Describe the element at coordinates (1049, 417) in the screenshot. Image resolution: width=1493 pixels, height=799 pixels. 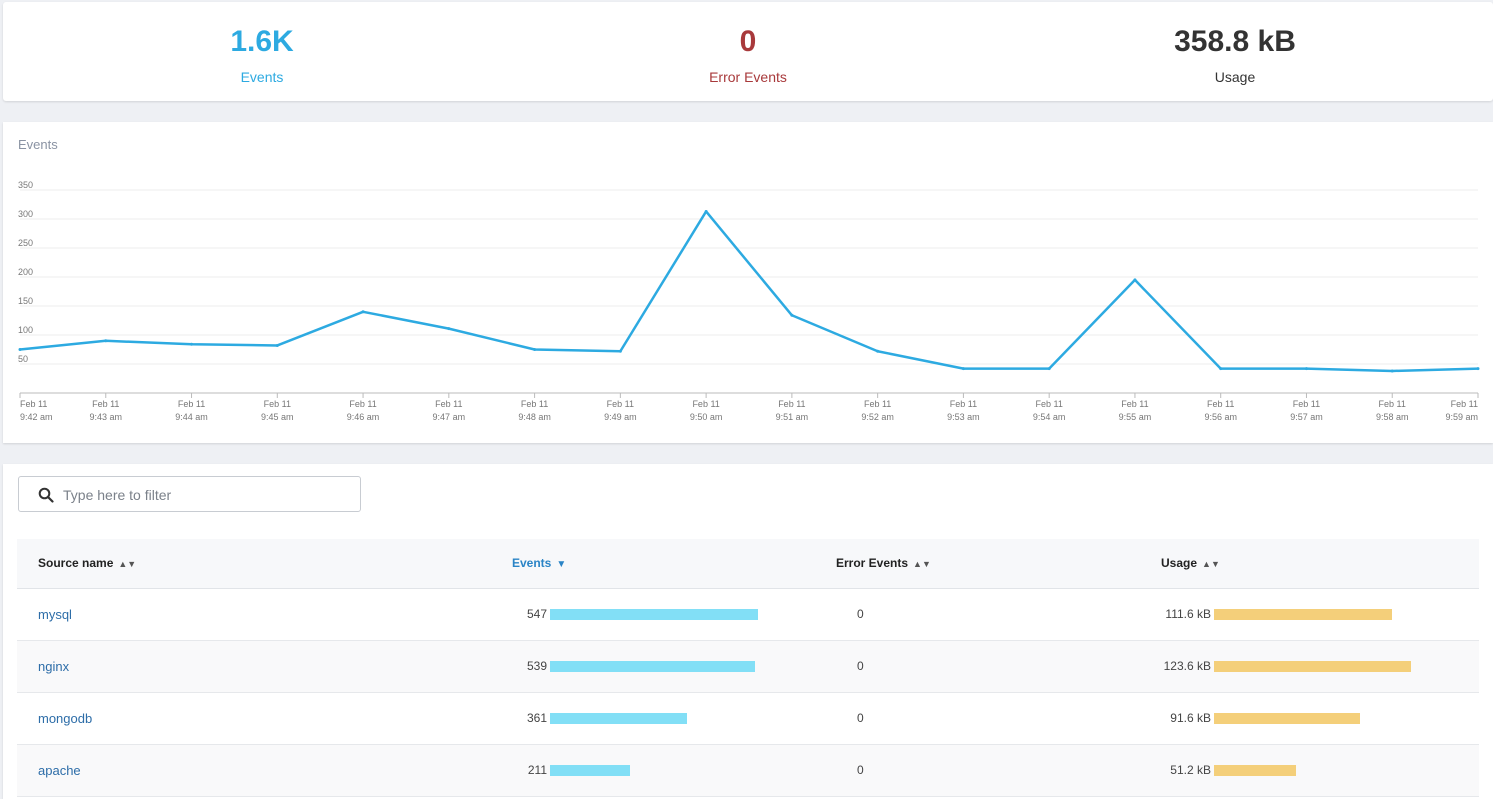
I see `x-tick-label: 9:54 am` at that location.